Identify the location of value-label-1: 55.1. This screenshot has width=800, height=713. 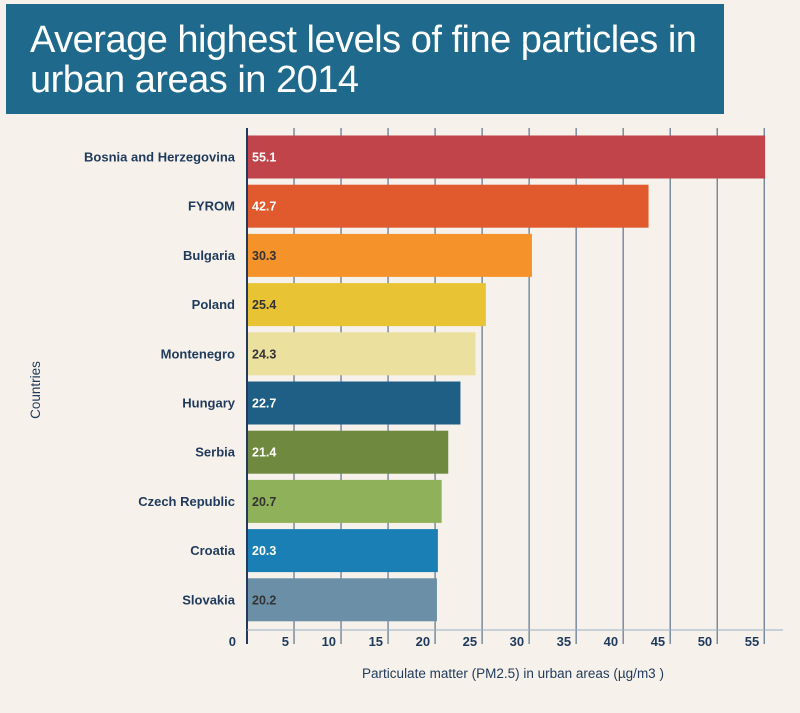
(264, 158).